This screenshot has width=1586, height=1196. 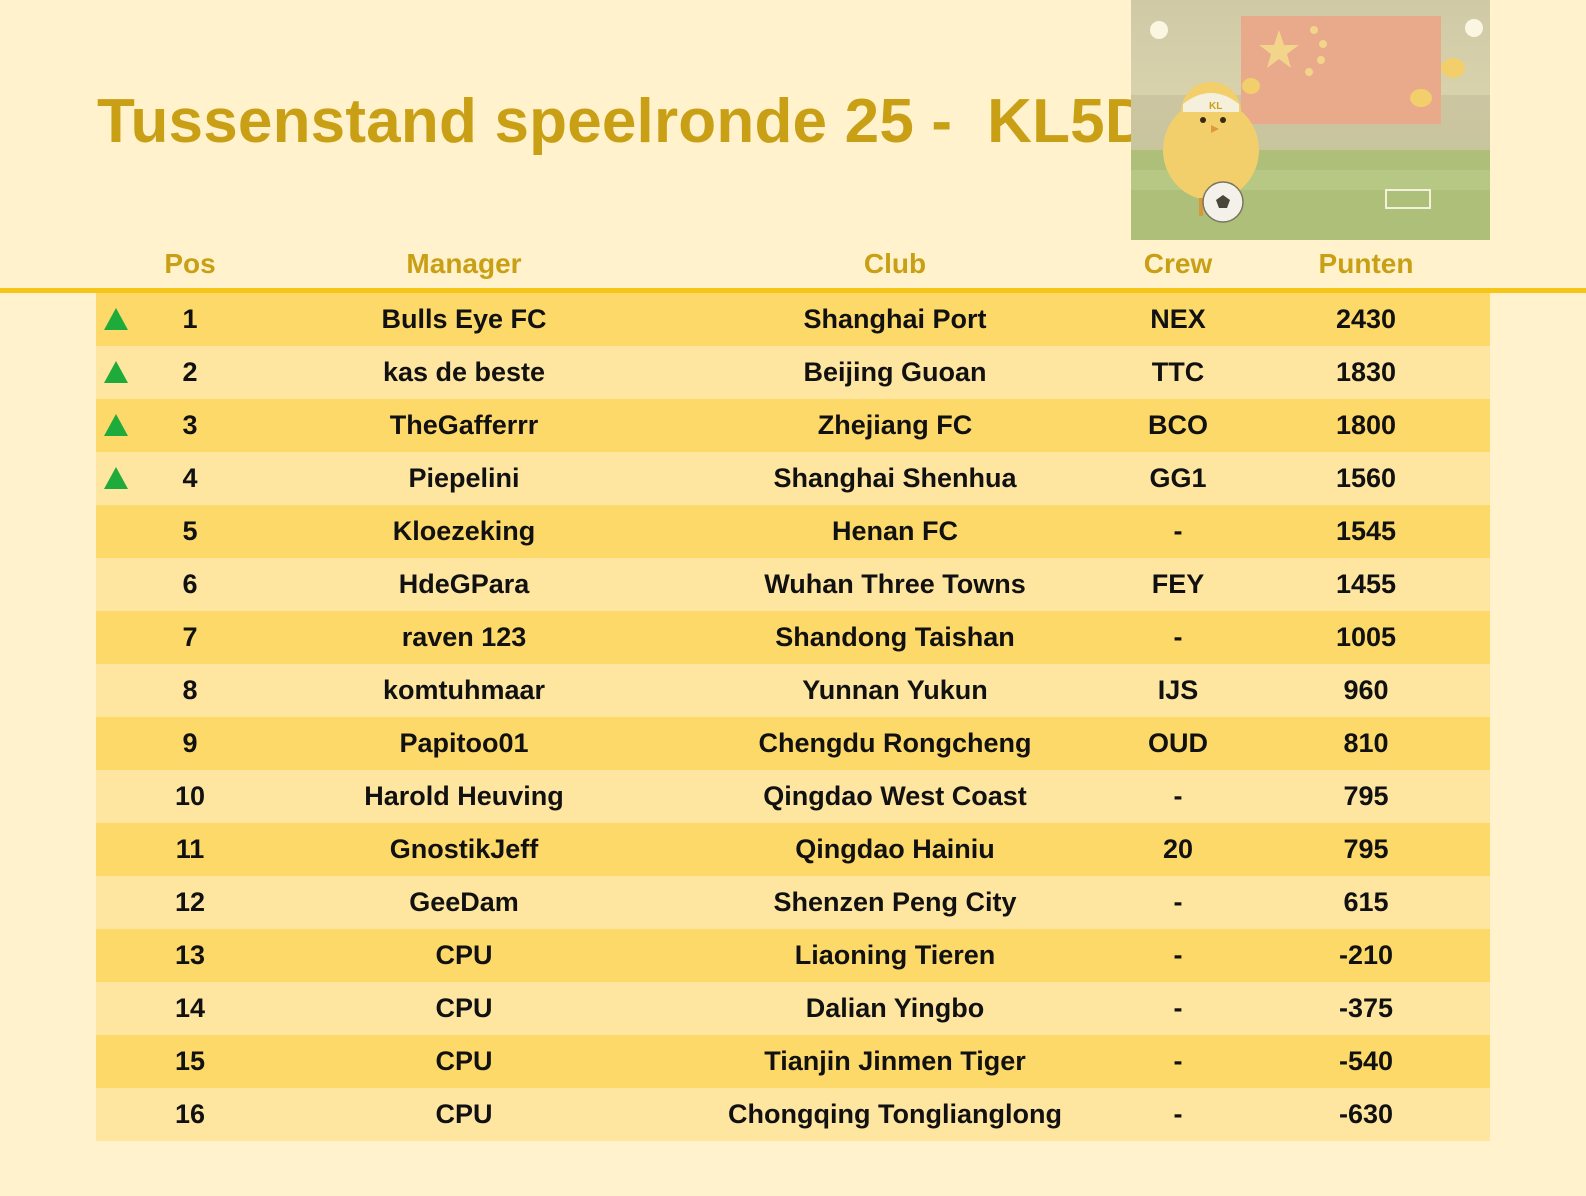 What do you see at coordinates (1366, 531) in the screenshot?
I see `cell-points: 1545` at bounding box center [1366, 531].